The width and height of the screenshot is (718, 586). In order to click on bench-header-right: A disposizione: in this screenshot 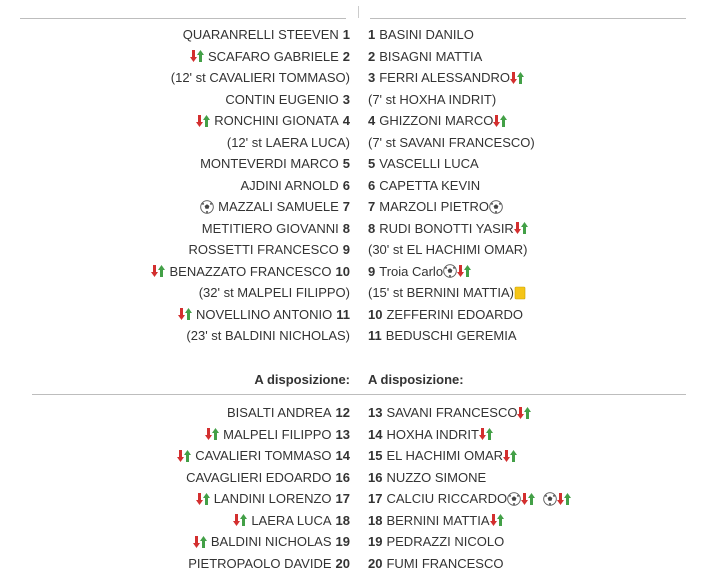, I will do `click(416, 379)`.